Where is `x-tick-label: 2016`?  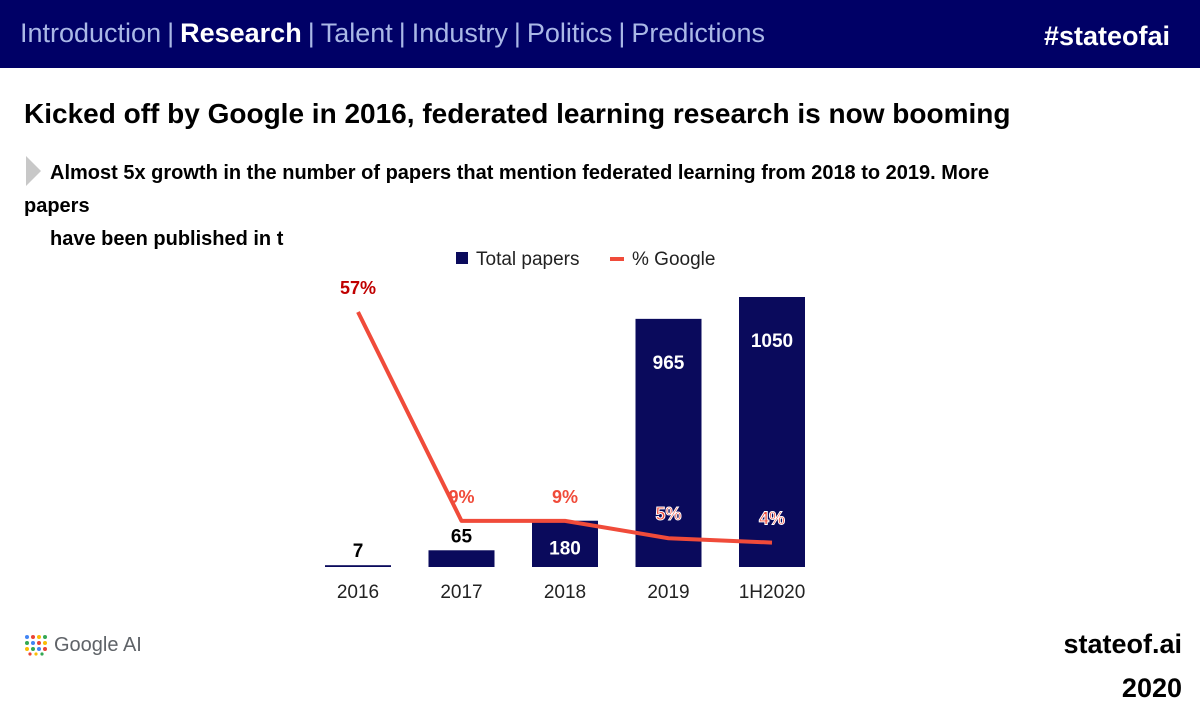
x-tick-label: 2016 is located at coordinates (358, 592).